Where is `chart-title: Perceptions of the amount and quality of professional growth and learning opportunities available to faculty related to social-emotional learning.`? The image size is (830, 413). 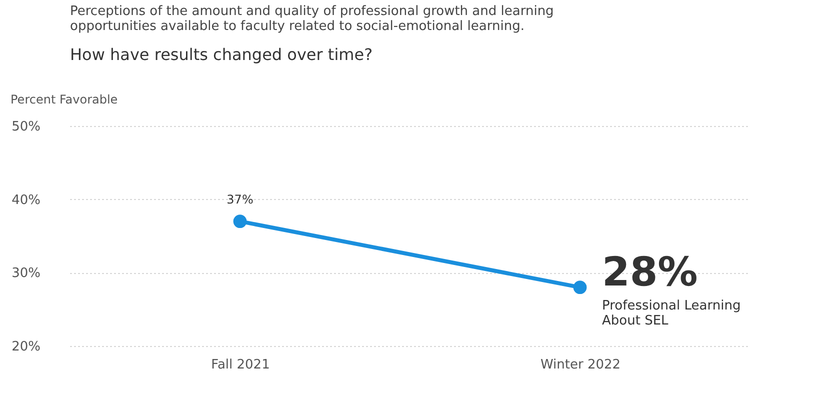 chart-title: Perceptions of the amount and quality of professional growth and learning opportunities available to faculty related to social-emotional learning. is located at coordinates (312, 19).